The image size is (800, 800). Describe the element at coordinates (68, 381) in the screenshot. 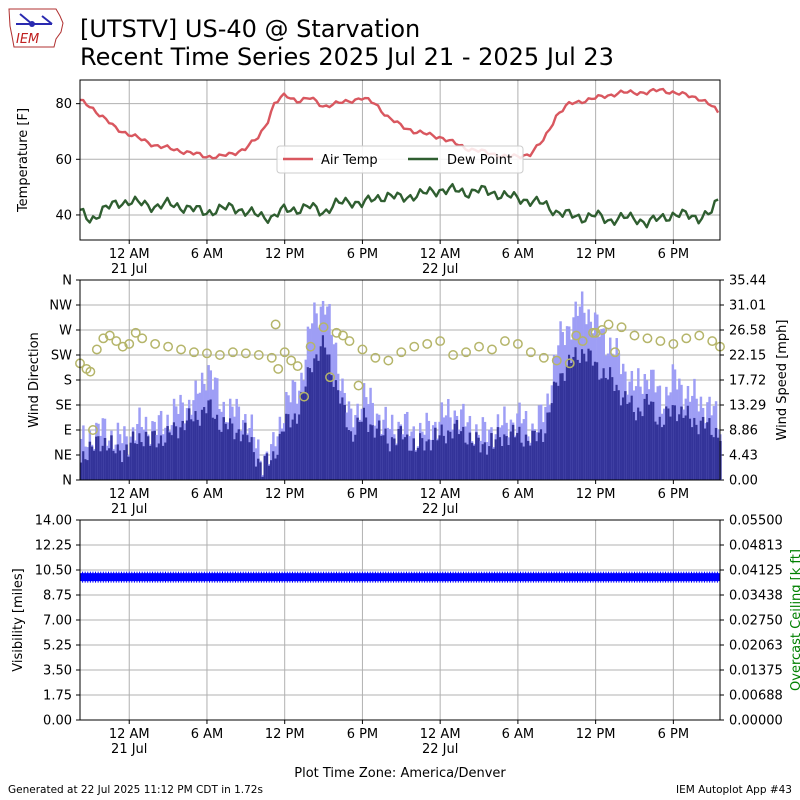

I see `dir-tick-label: S` at that location.